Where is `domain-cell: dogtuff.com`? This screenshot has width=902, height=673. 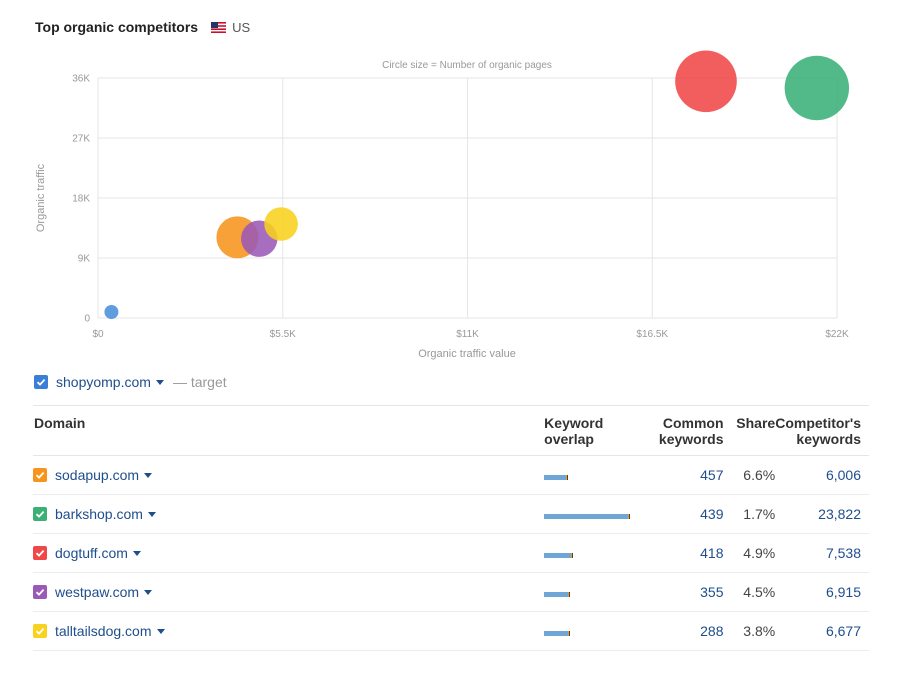
domain-cell: dogtuff.com is located at coordinates (289, 553).